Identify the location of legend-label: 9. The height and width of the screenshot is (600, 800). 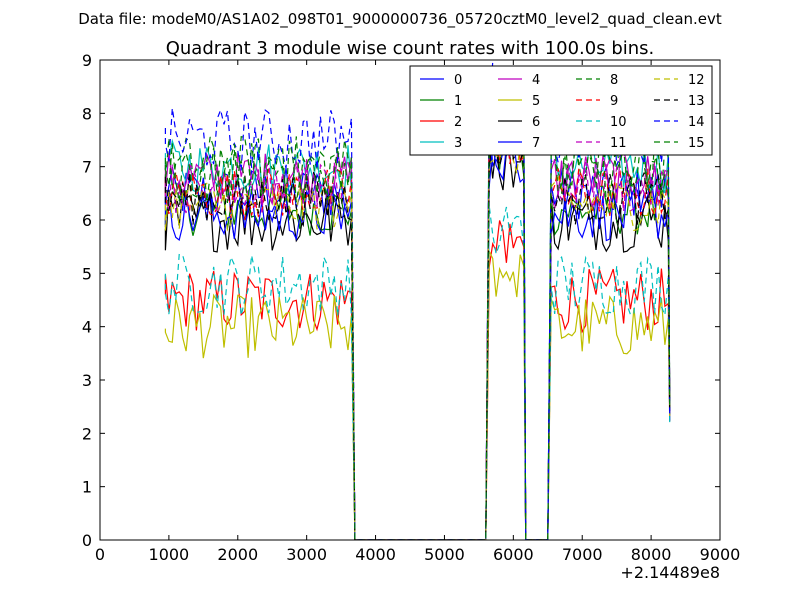
(614, 101).